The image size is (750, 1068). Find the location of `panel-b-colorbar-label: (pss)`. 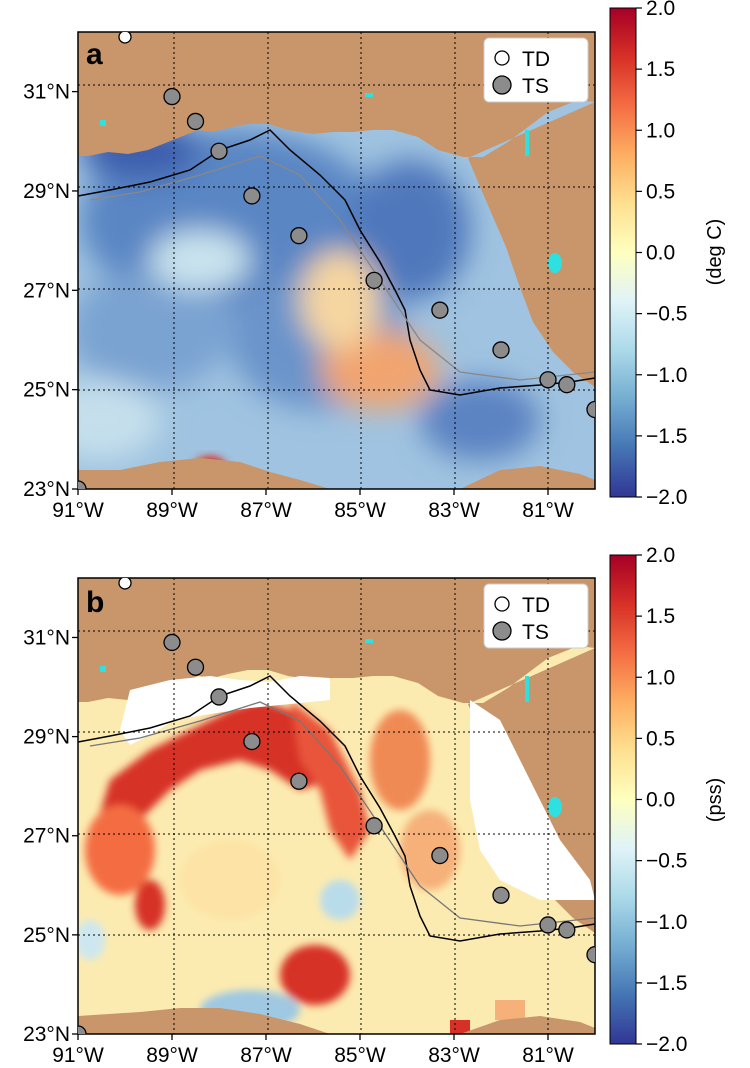

panel-b-colorbar-label: (pss) is located at coordinates (715, 800).